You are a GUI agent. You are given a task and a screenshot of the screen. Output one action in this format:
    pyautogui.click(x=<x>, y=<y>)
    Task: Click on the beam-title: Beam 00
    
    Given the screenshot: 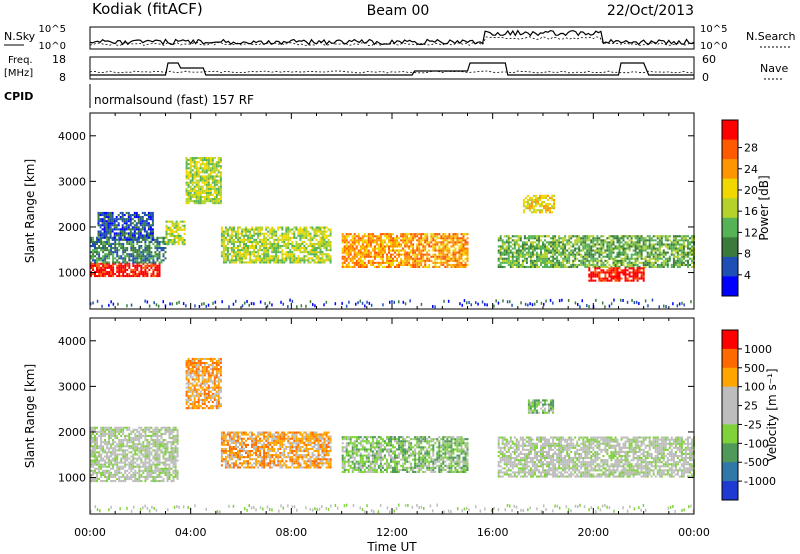 What is the action you would take?
    pyautogui.click(x=398, y=11)
    